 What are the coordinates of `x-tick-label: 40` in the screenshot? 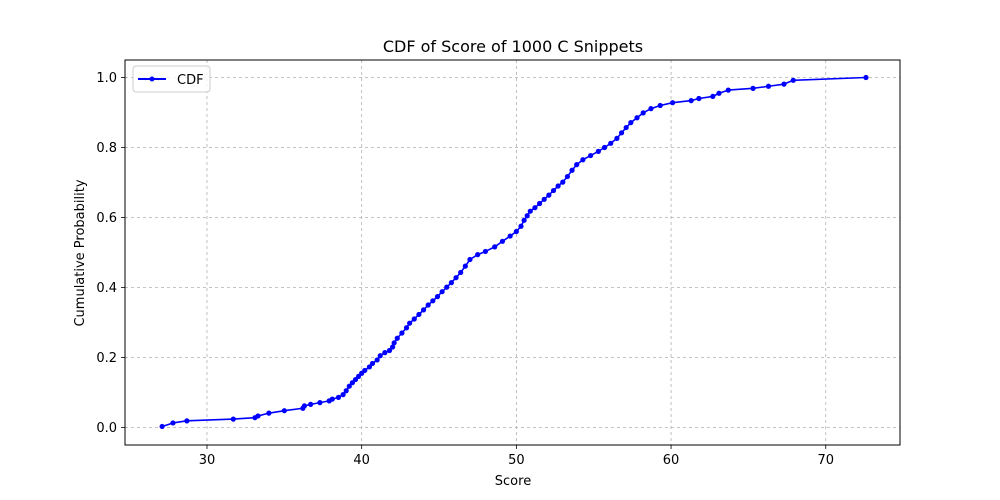 It's located at (361, 460).